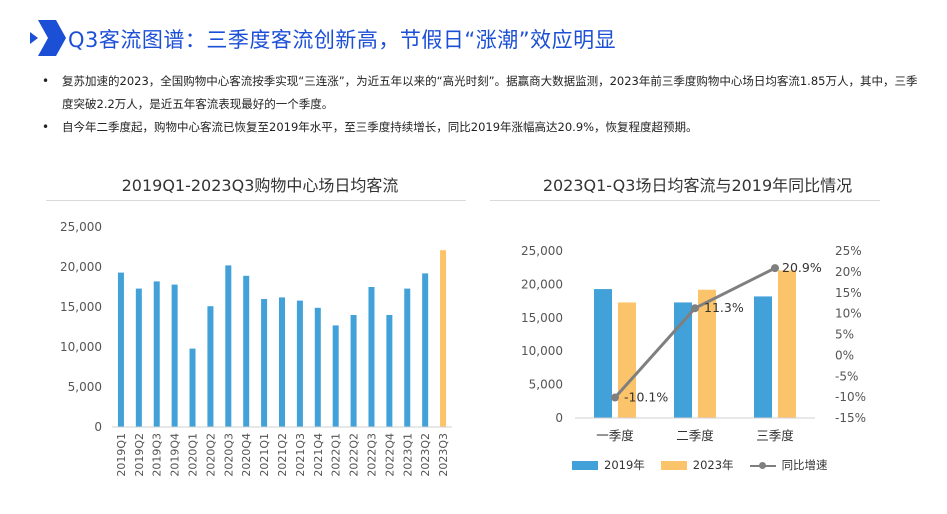  Describe the element at coordinates (256, 200) in the screenshot. I see `left-title-divider` at that location.